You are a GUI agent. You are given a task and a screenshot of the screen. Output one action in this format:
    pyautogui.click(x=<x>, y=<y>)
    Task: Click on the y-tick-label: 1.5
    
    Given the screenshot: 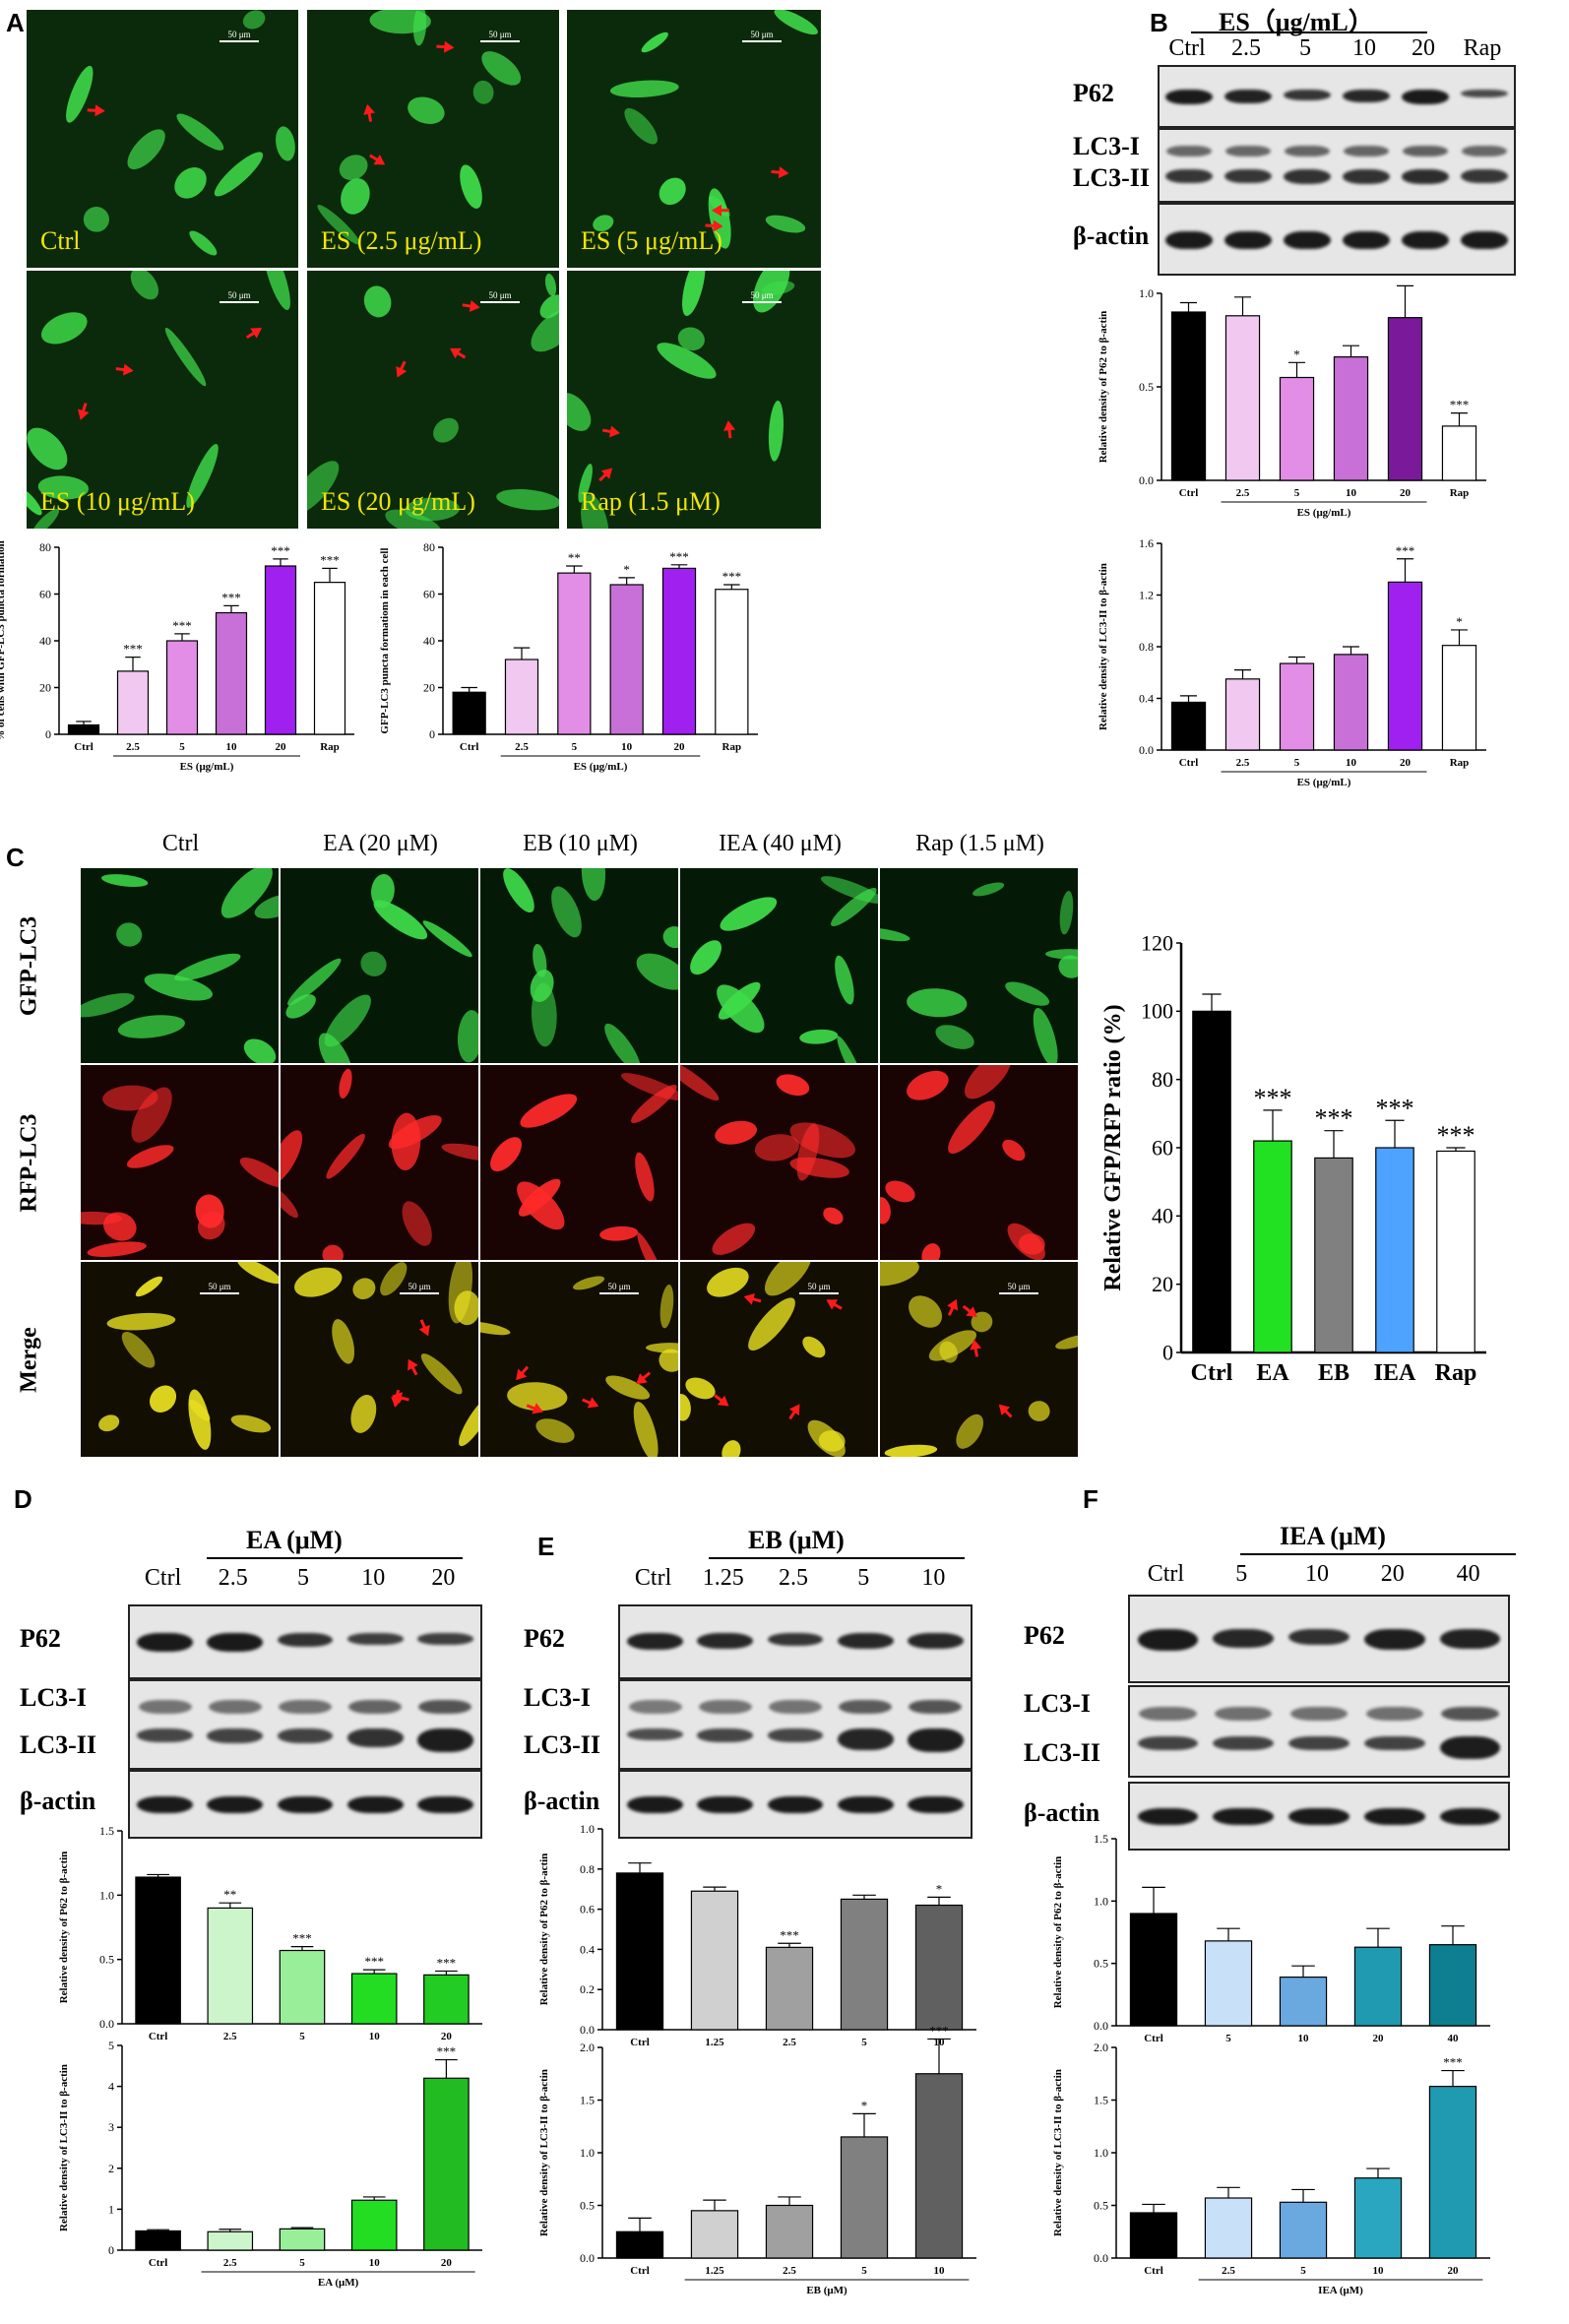 What is the action you would take?
    pyautogui.click(x=1101, y=2100)
    